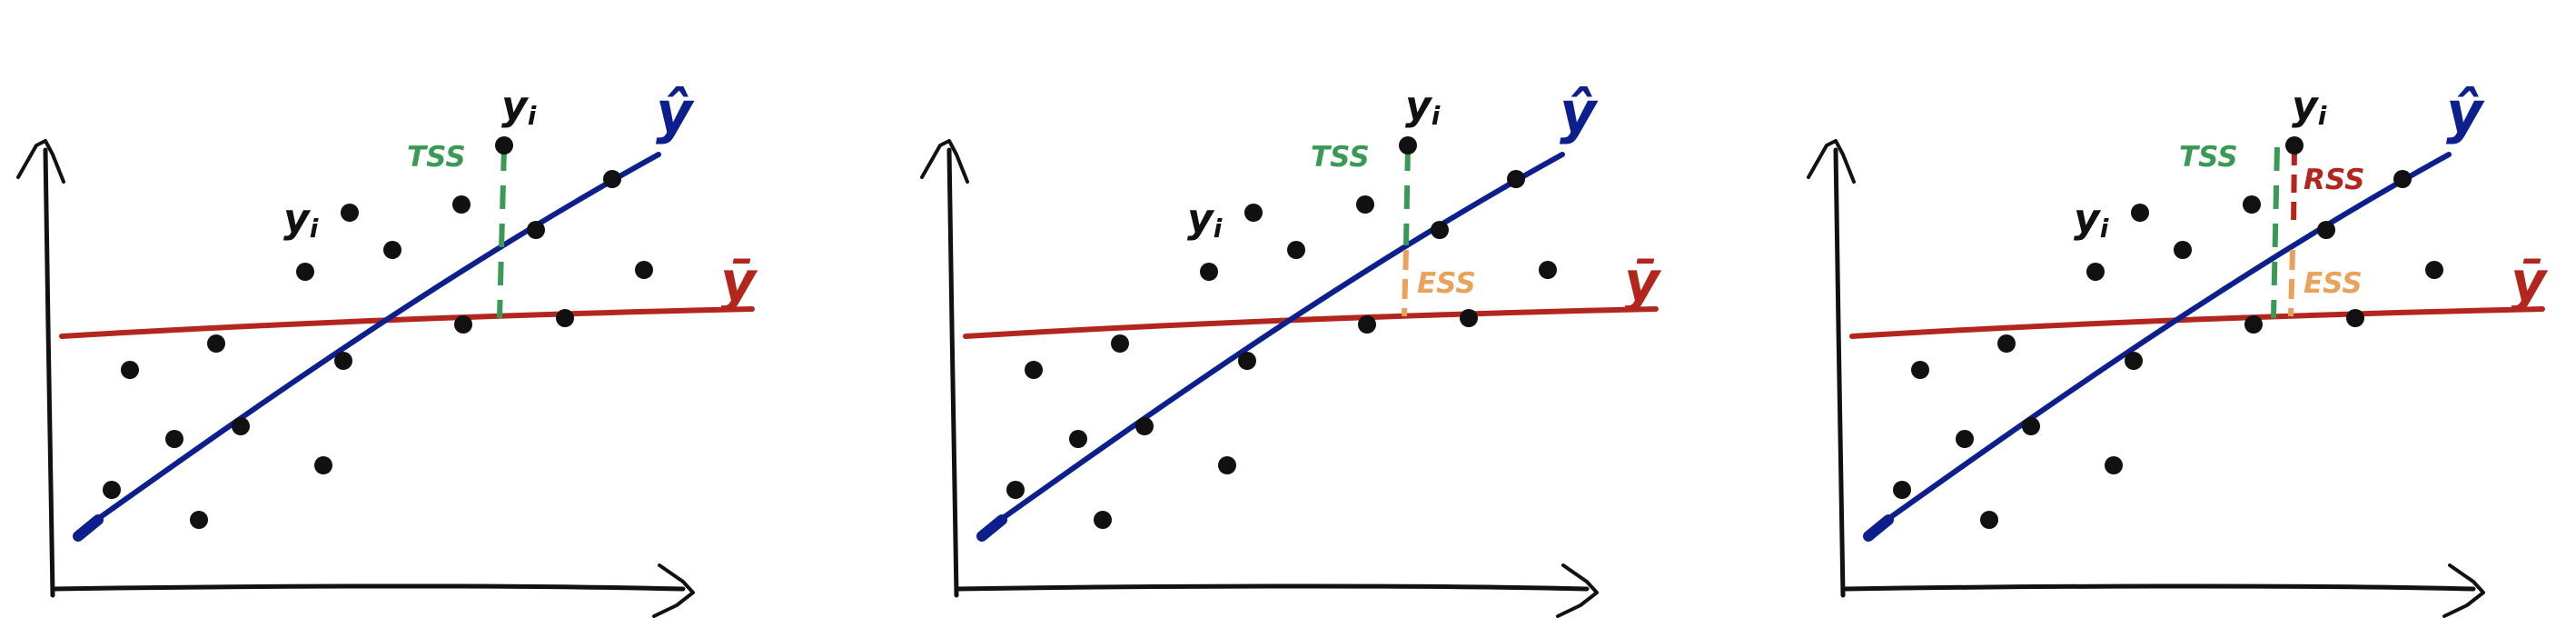 This screenshot has width=2576, height=638. What do you see at coordinates (520, 196) in the screenshot?
I see `labels: yi yi ŷ ȳ TSS` at bounding box center [520, 196].